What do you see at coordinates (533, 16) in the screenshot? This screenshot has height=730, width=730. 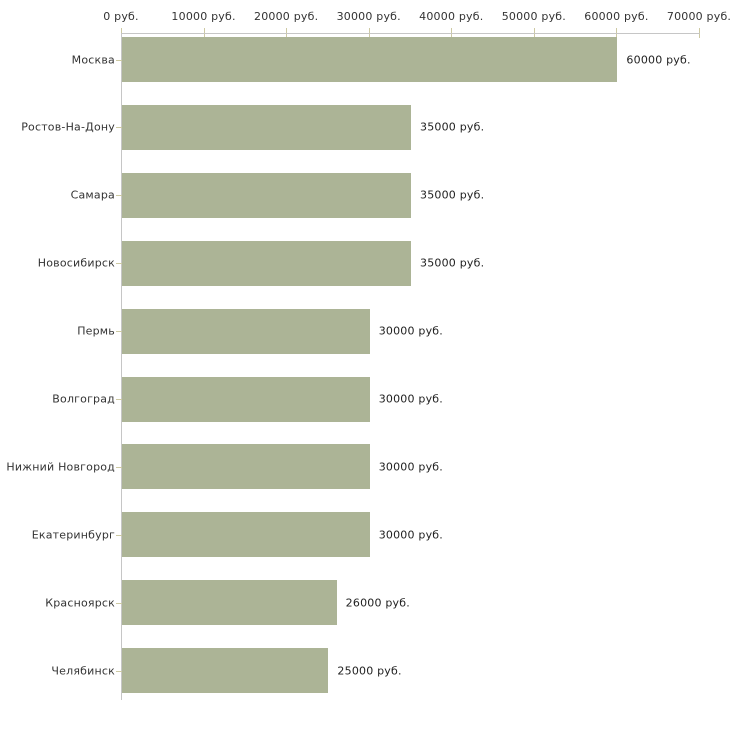 I see `x-tick-label: 50000 руб.` at bounding box center [533, 16].